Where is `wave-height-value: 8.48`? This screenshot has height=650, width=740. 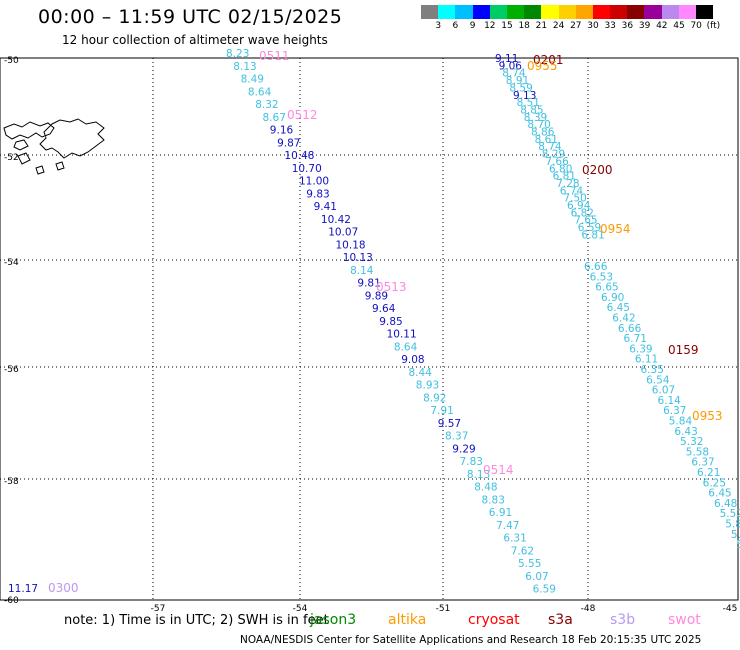 wave-height-value: 8.48 is located at coordinates (485, 488).